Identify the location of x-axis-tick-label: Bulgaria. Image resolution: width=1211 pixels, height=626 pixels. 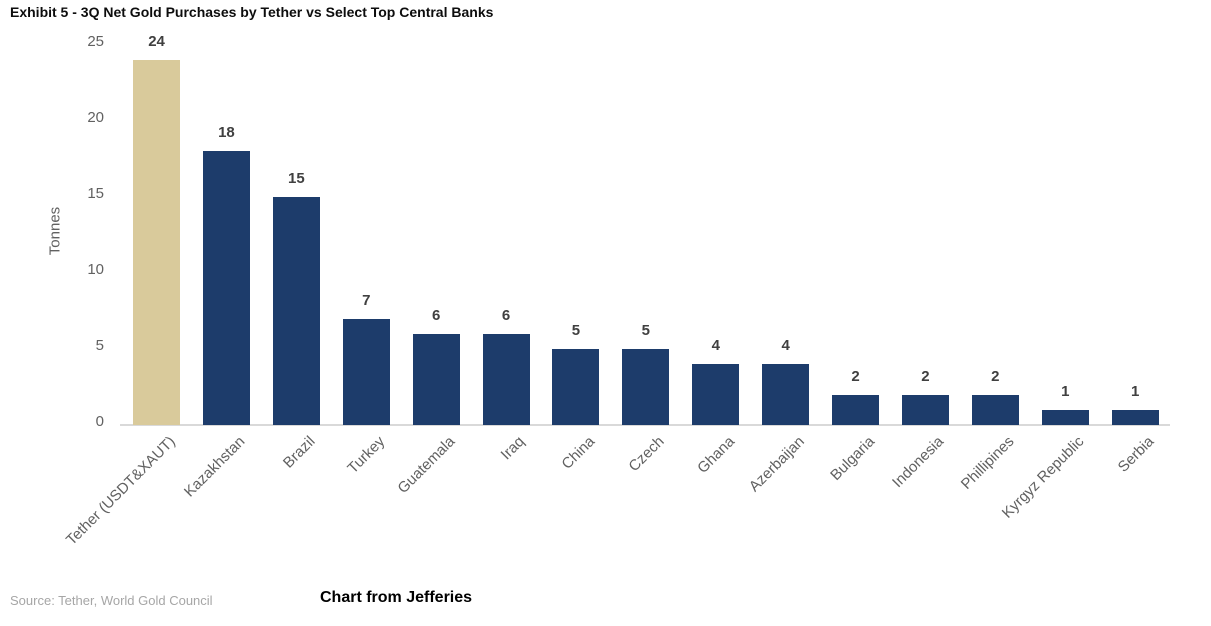
(852, 458).